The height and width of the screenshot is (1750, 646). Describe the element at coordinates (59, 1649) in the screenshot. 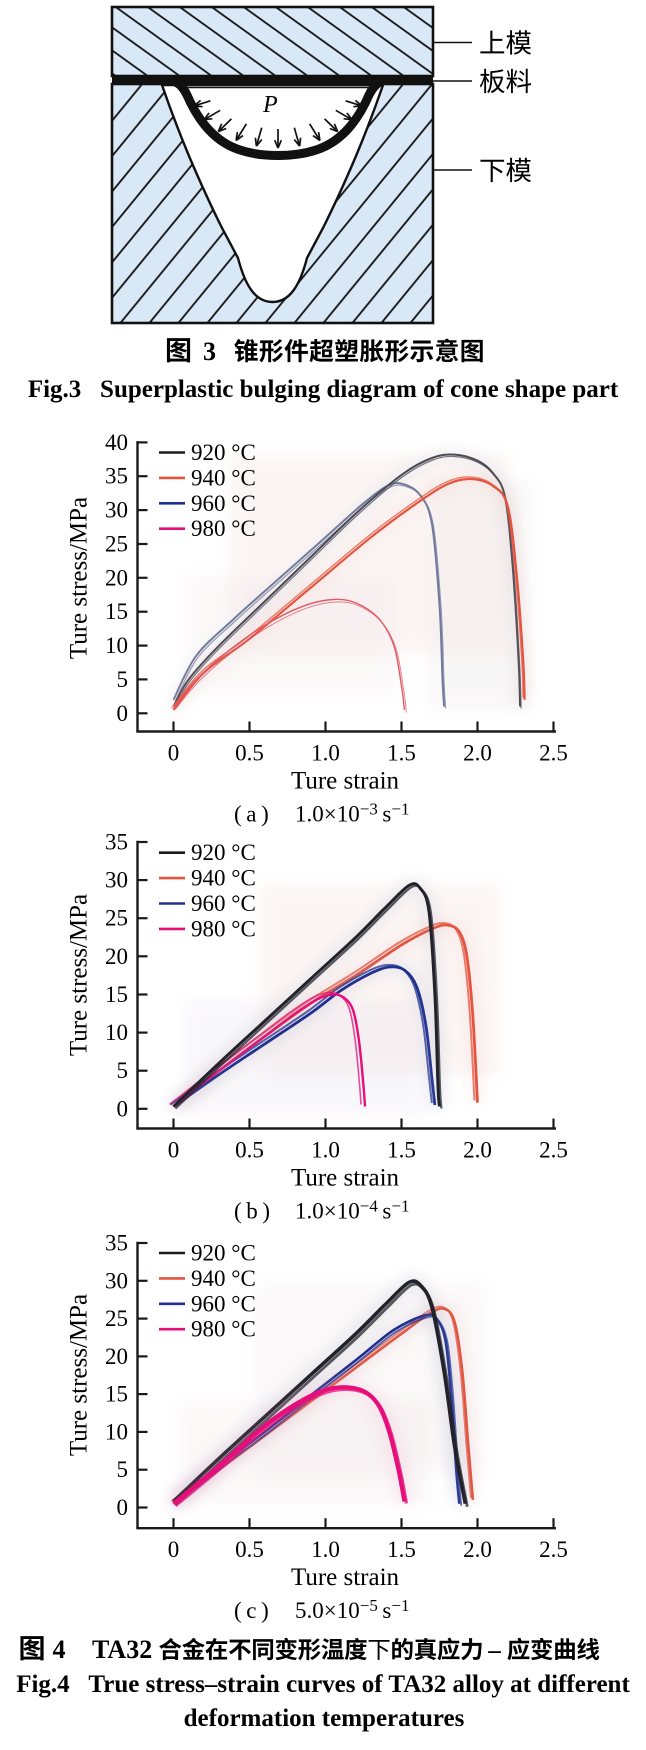

I see `svg-text: 4` at that location.